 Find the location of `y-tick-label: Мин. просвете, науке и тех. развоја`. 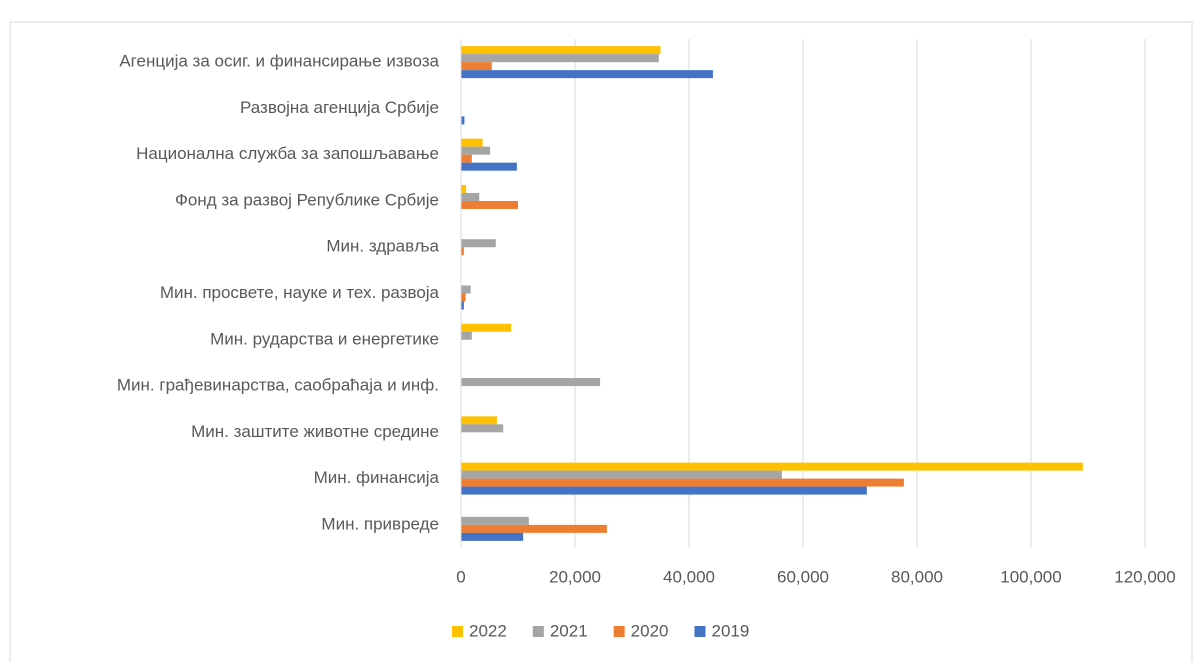

y-tick-label: Мин. просвете, науке и тех. развоја is located at coordinates (300, 292).